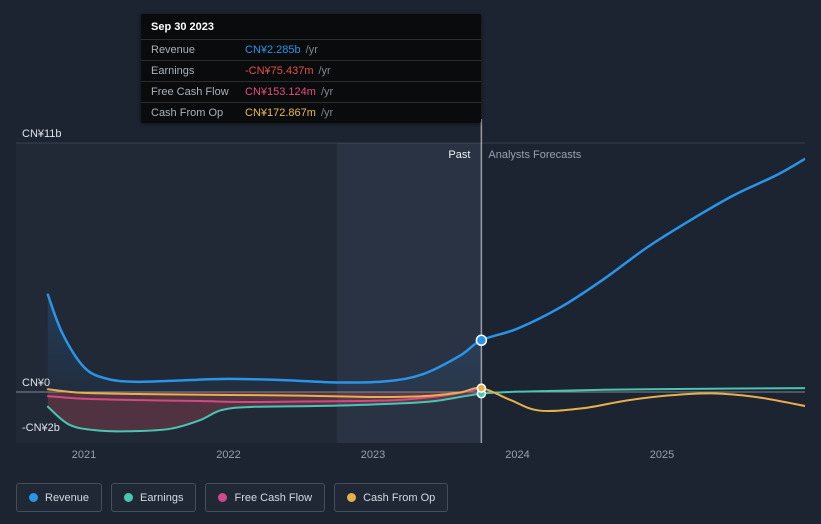 This screenshot has height=524, width=821. I want to click on legend-item-cash-from-op: Cash From Op, so click(391, 497).